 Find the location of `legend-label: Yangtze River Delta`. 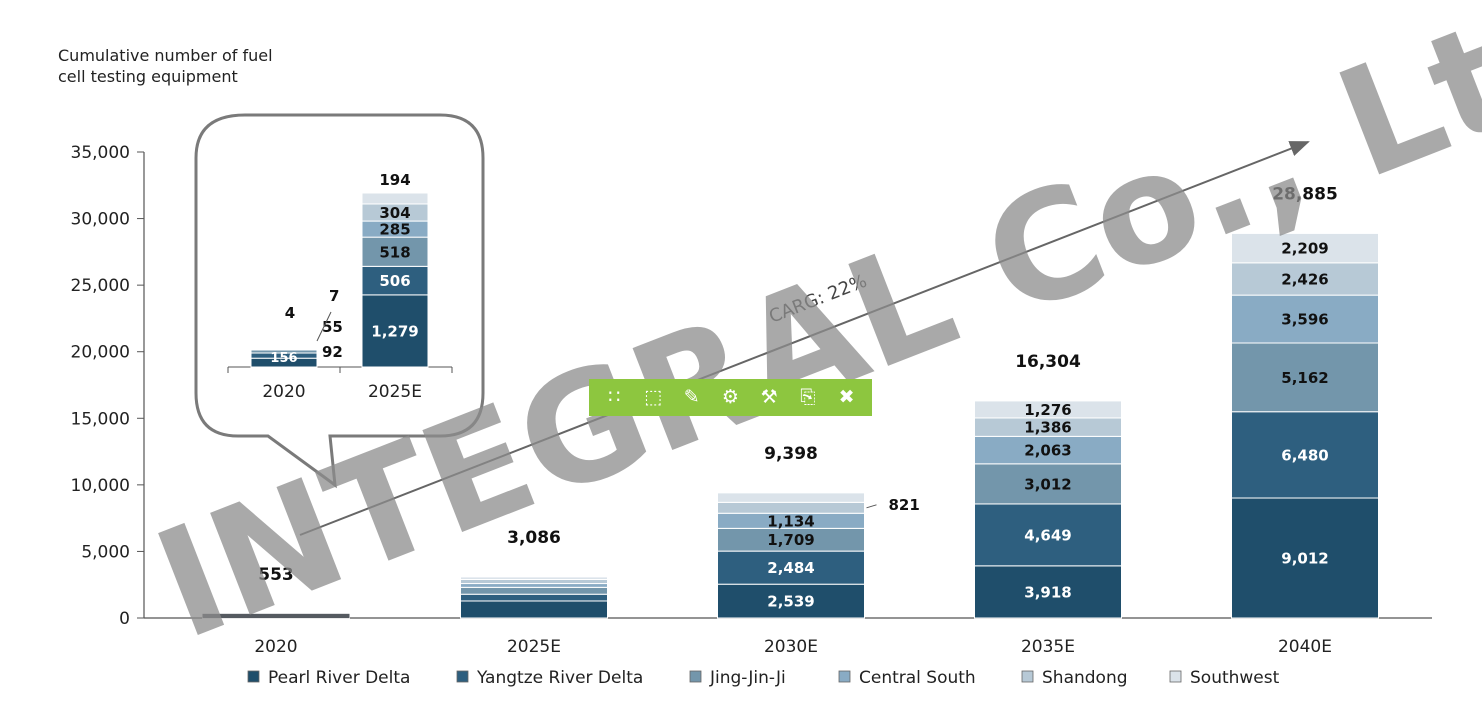

legend-label: Yangtze River Delta is located at coordinates (559, 678).